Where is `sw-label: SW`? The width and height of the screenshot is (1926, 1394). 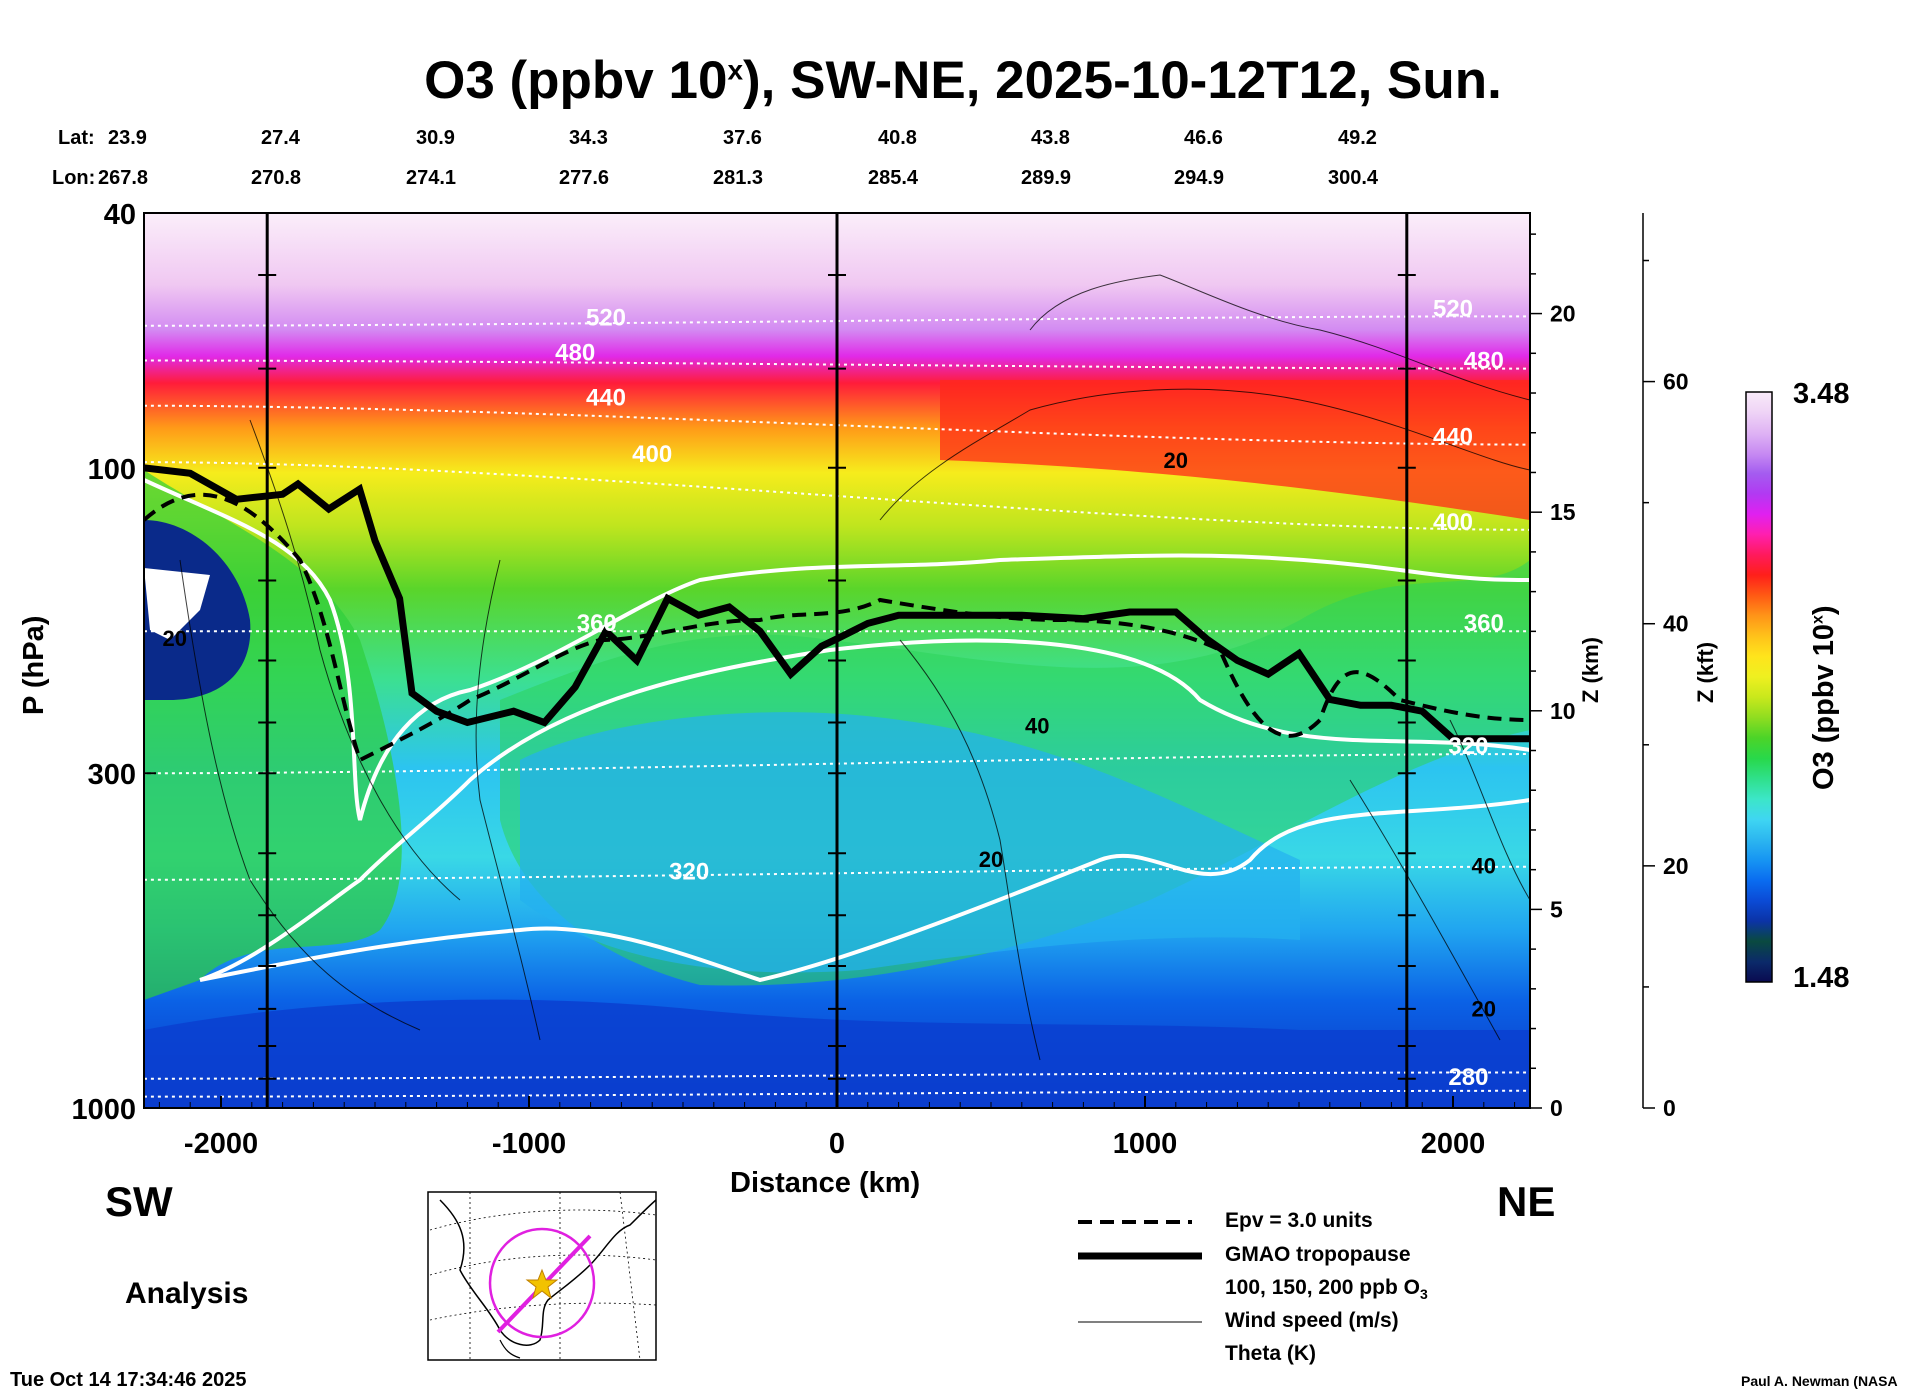
sw-label: SW is located at coordinates (139, 1201).